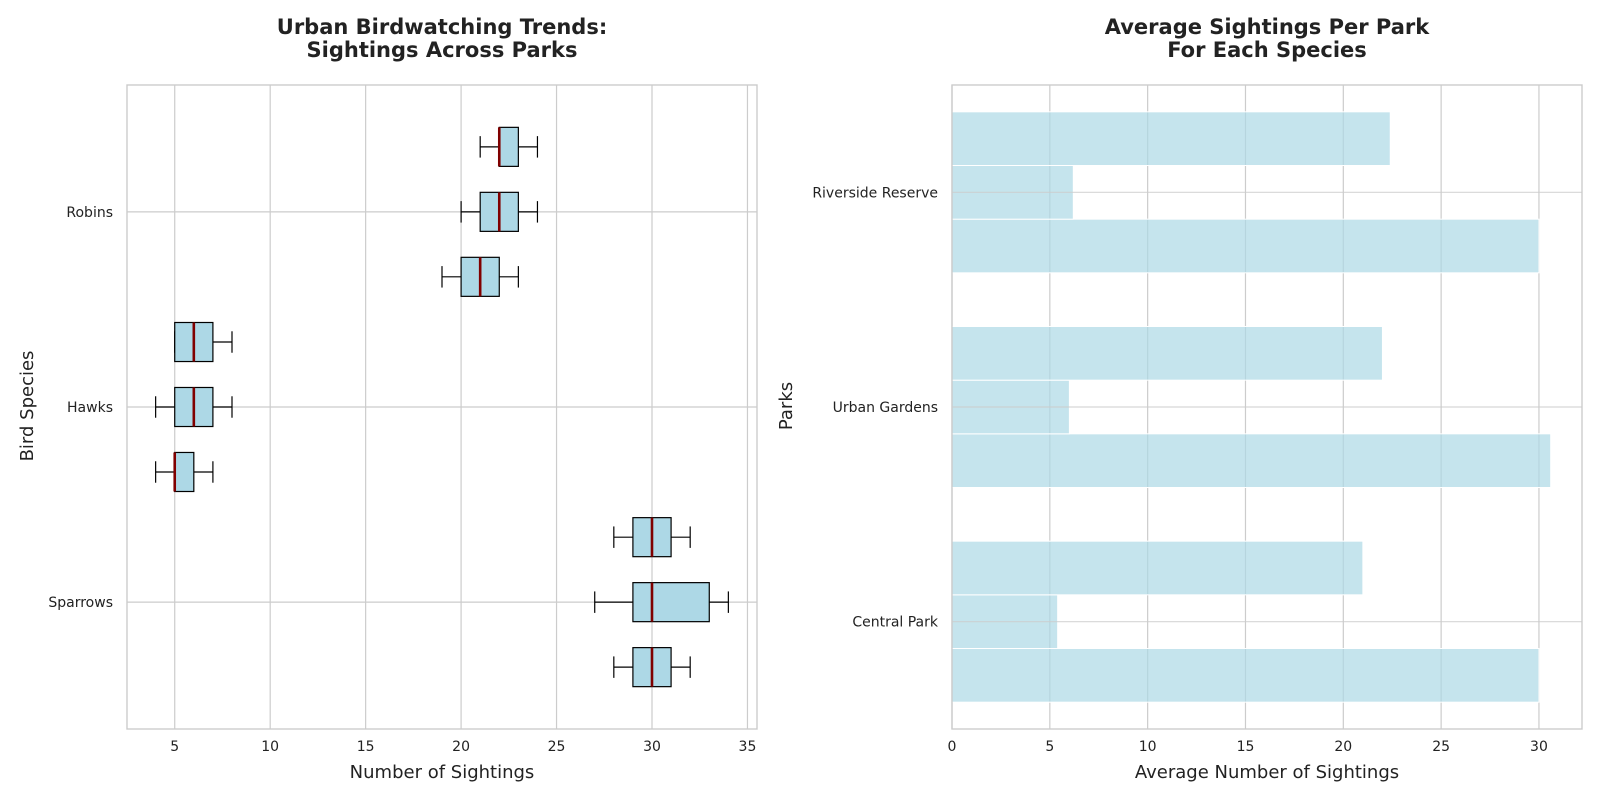 The width and height of the screenshot is (1600, 800). What do you see at coordinates (89, 213) in the screenshot?
I see `boxplot-y-tick-label: Robins` at bounding box center [89, 213].